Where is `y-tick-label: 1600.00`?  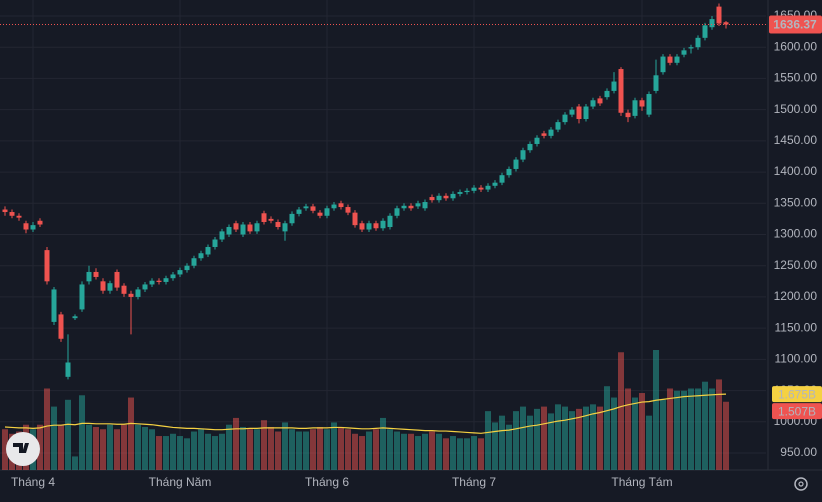
y-tick-label: 1600.00 is located at coordinates (796, 46).